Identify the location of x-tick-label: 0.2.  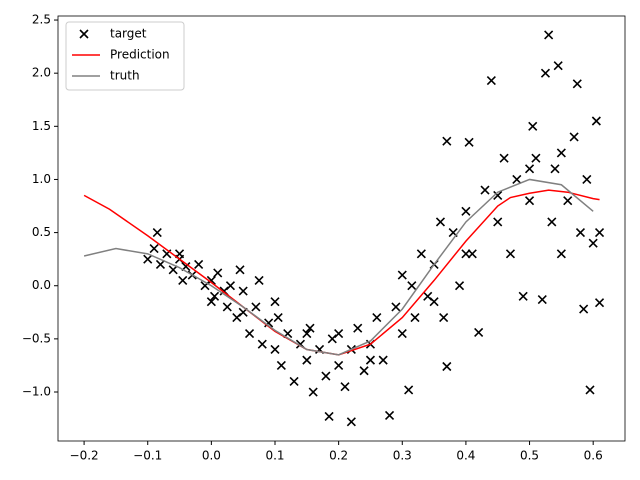
(338, 456).